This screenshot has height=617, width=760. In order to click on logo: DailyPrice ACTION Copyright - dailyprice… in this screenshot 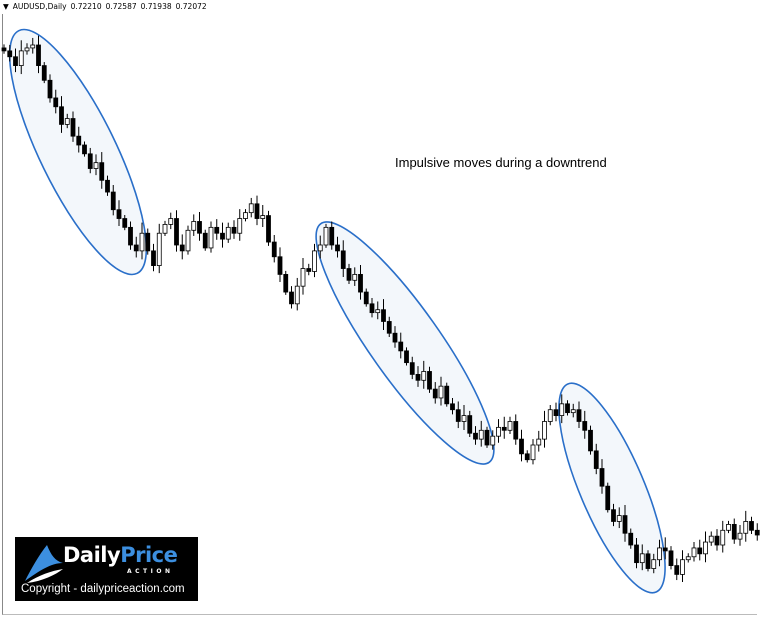, I will do `click(106, 569)`.